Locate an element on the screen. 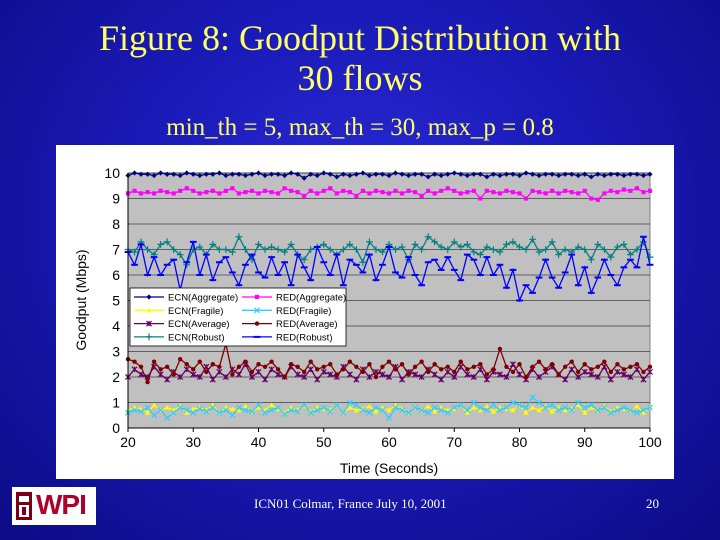  x-tick-label: 20 is located at coordinates (128, 442).